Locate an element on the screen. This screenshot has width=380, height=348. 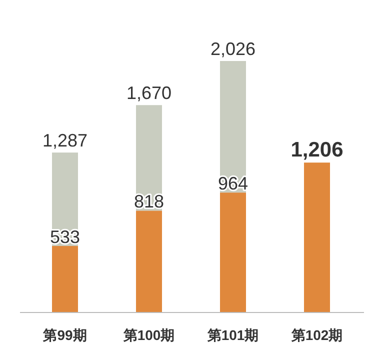
total-label: 1,670 is located at coordinates (149, 93).